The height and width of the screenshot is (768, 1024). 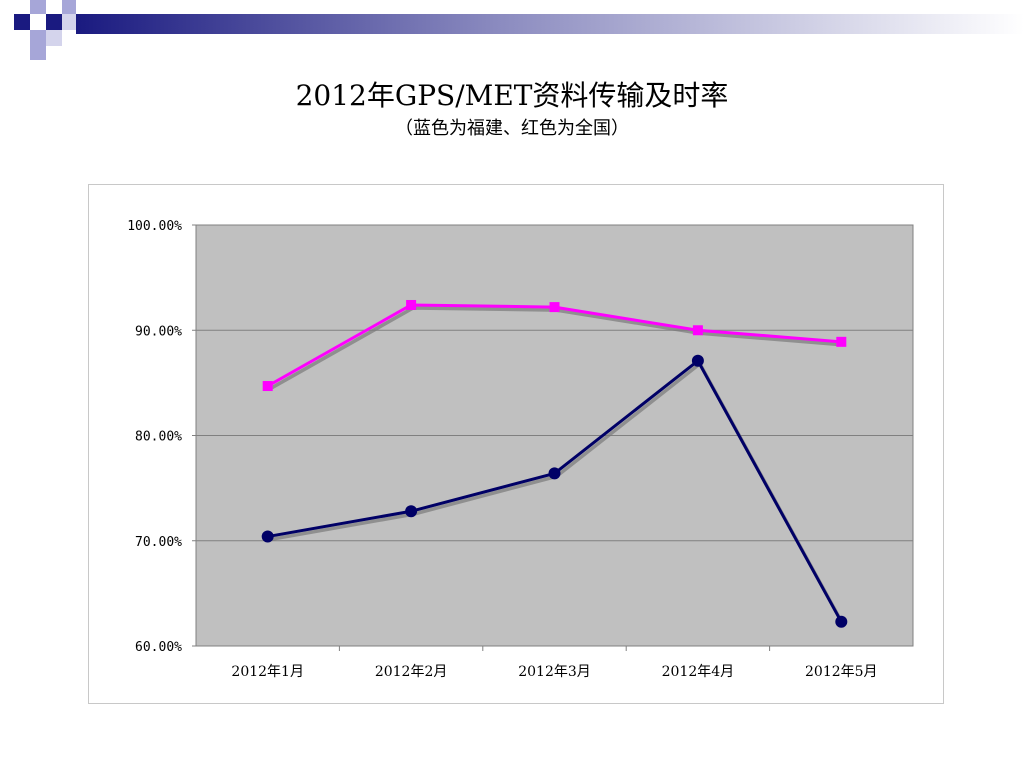 What do you see at coordinates (154, 226) in the screenshot?
I see `y-tick-label: 100.00%` at bounding box center [154, 226].